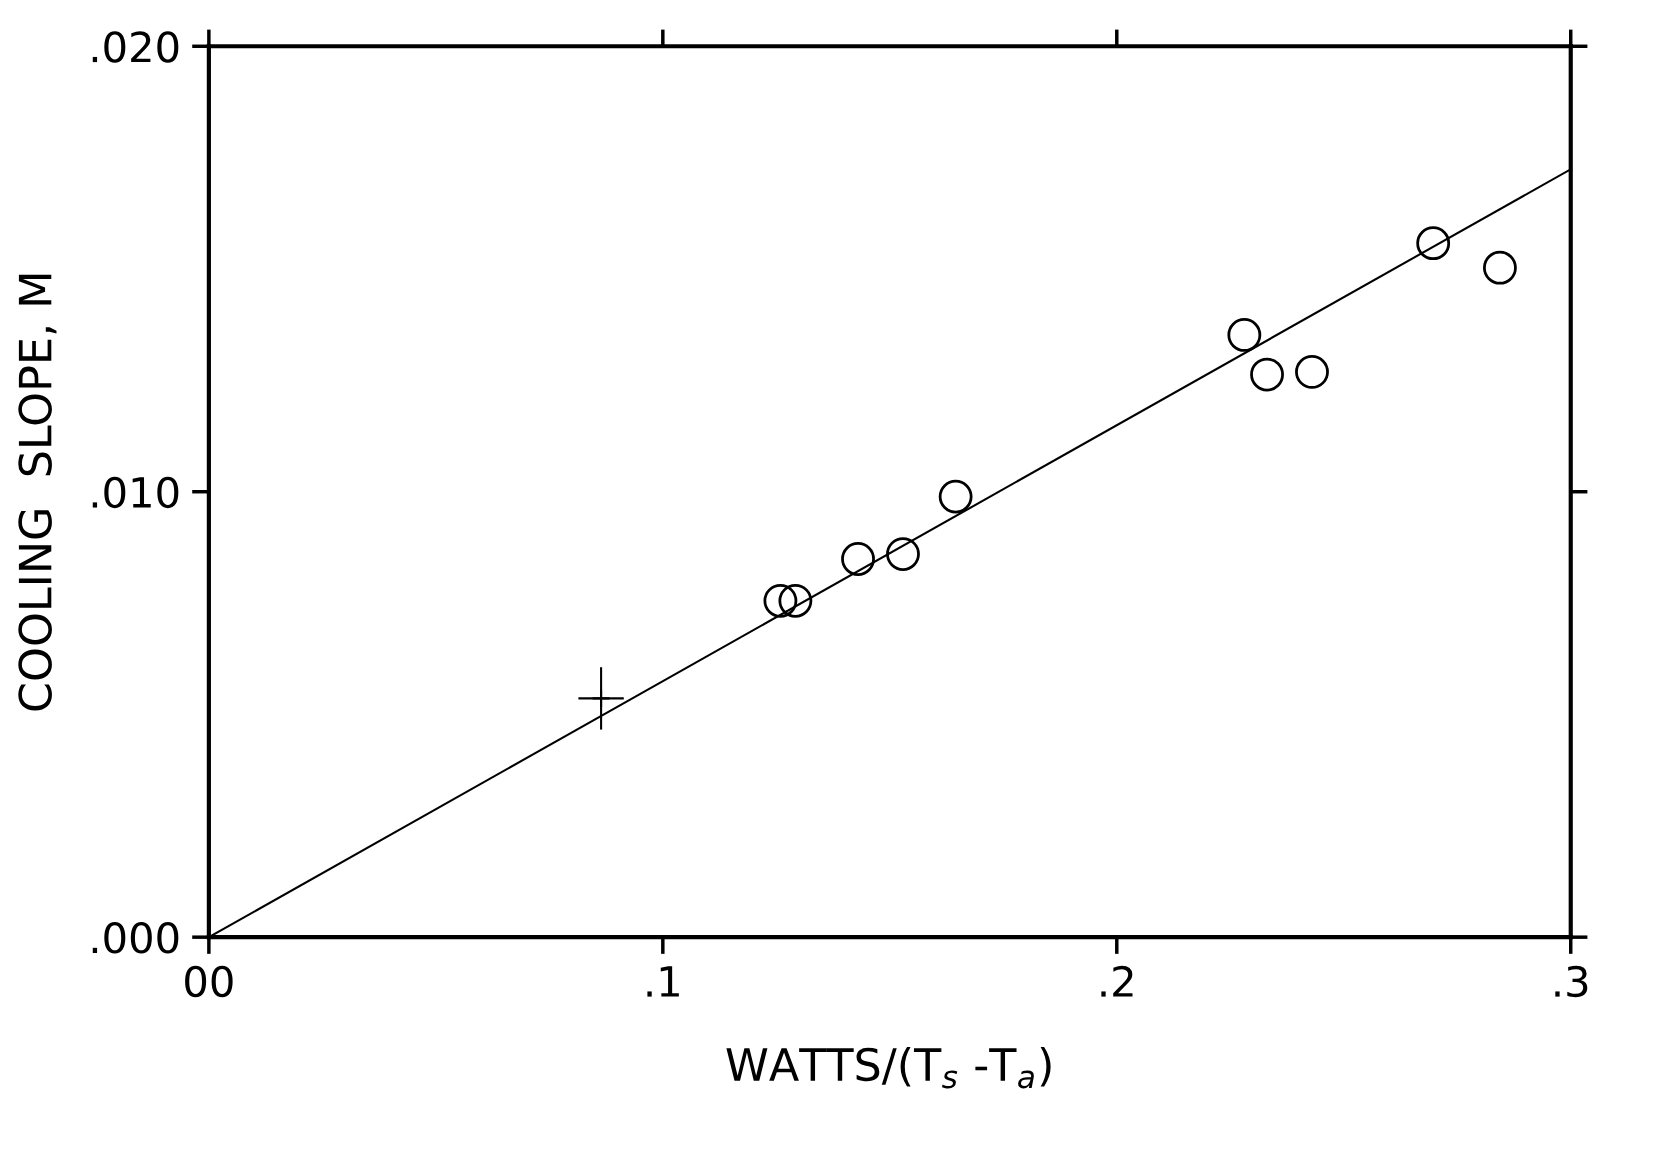  What do you see at coordinates (135, 938) in the screenshot?
I see `y-tick-label: .000` at bounding box center [135, 938].